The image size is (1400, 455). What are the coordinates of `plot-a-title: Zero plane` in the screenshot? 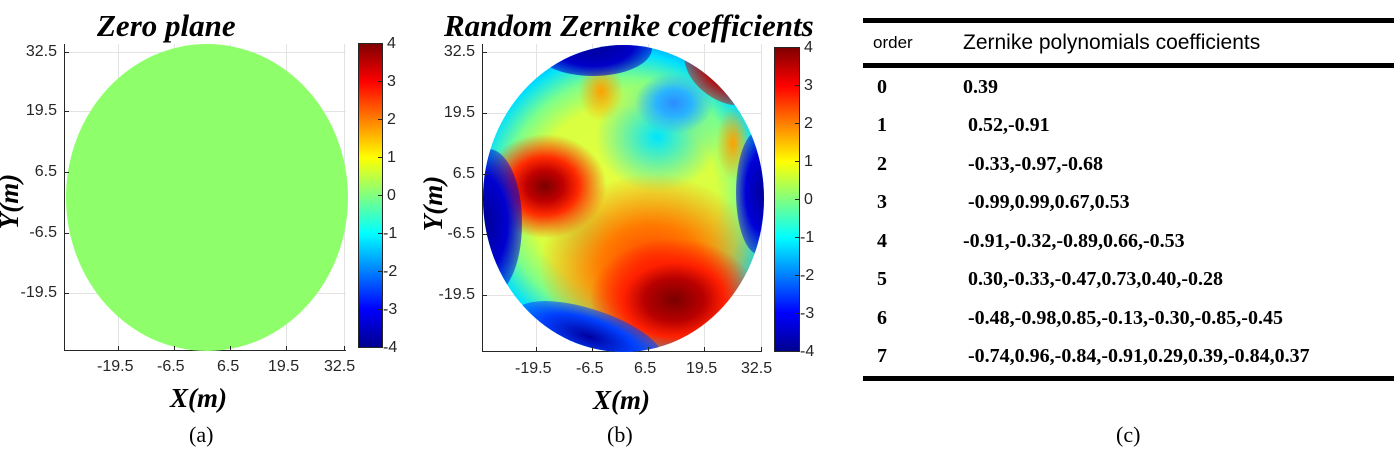 It's located at (166, 25).